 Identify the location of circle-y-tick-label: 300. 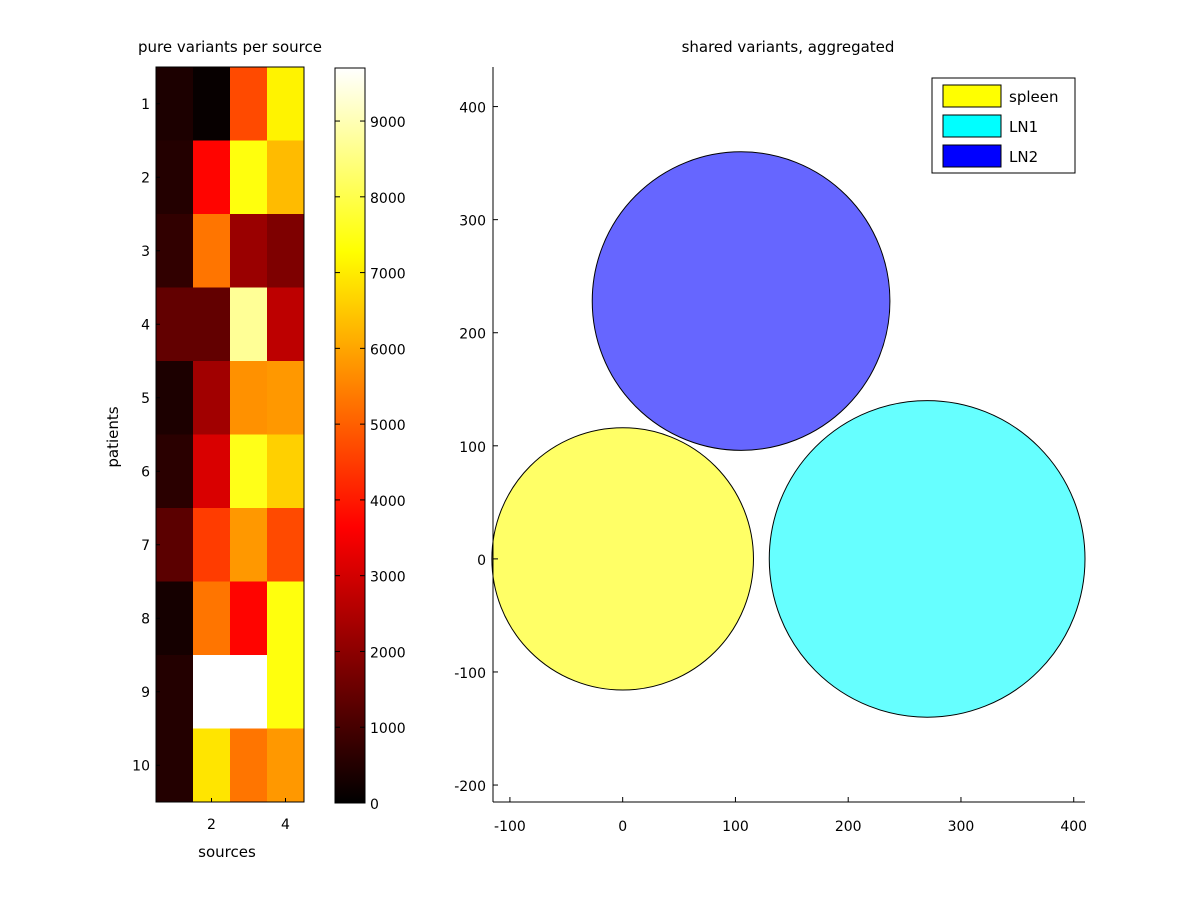
(472, 222).